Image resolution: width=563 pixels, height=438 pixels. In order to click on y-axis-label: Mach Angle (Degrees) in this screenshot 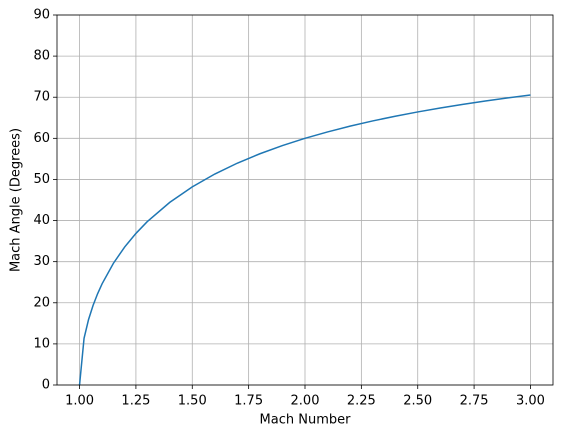, I will do `click(16, 200)`.